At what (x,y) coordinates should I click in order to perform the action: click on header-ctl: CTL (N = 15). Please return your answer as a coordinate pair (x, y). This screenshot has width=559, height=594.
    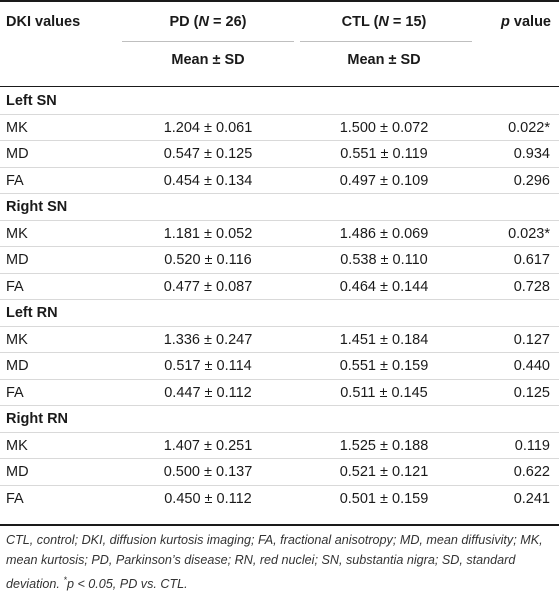
    Looking at the image, I should click on (384, 22).